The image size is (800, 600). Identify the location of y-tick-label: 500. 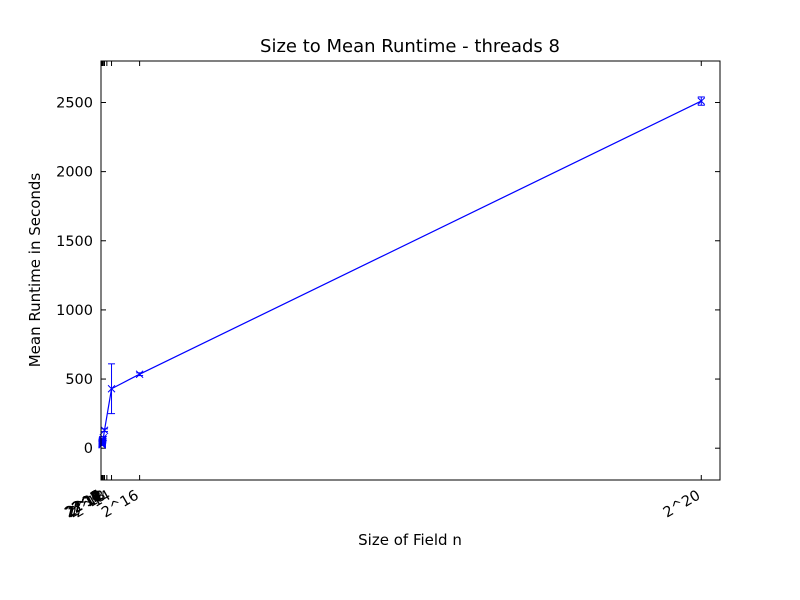
(79, 380).